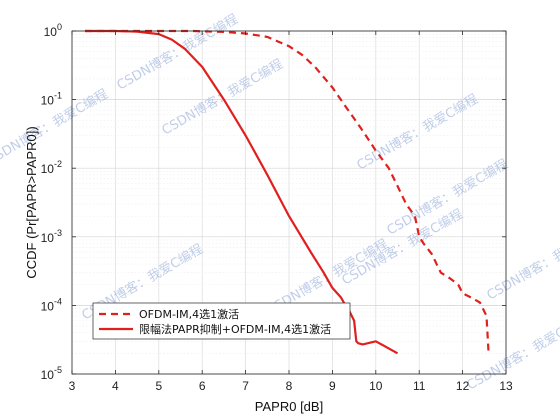  Describe the element at coordinates (51, 167) in the screenshot. I see `y-tick-label: 10⁻²` at that location.